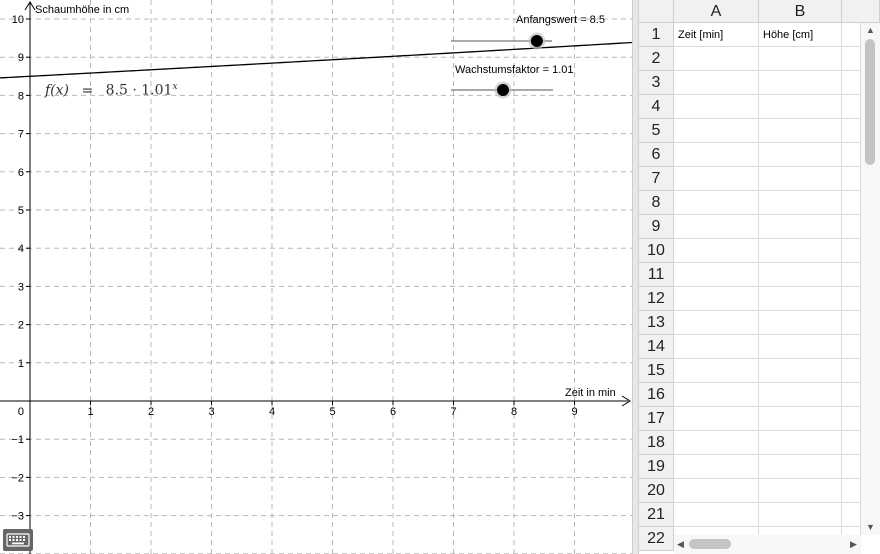 The image size is (880, 554). Describe the element at coordinates (870, 102) in the screenshot. I see `vertical-scroll-thumb` at that location.